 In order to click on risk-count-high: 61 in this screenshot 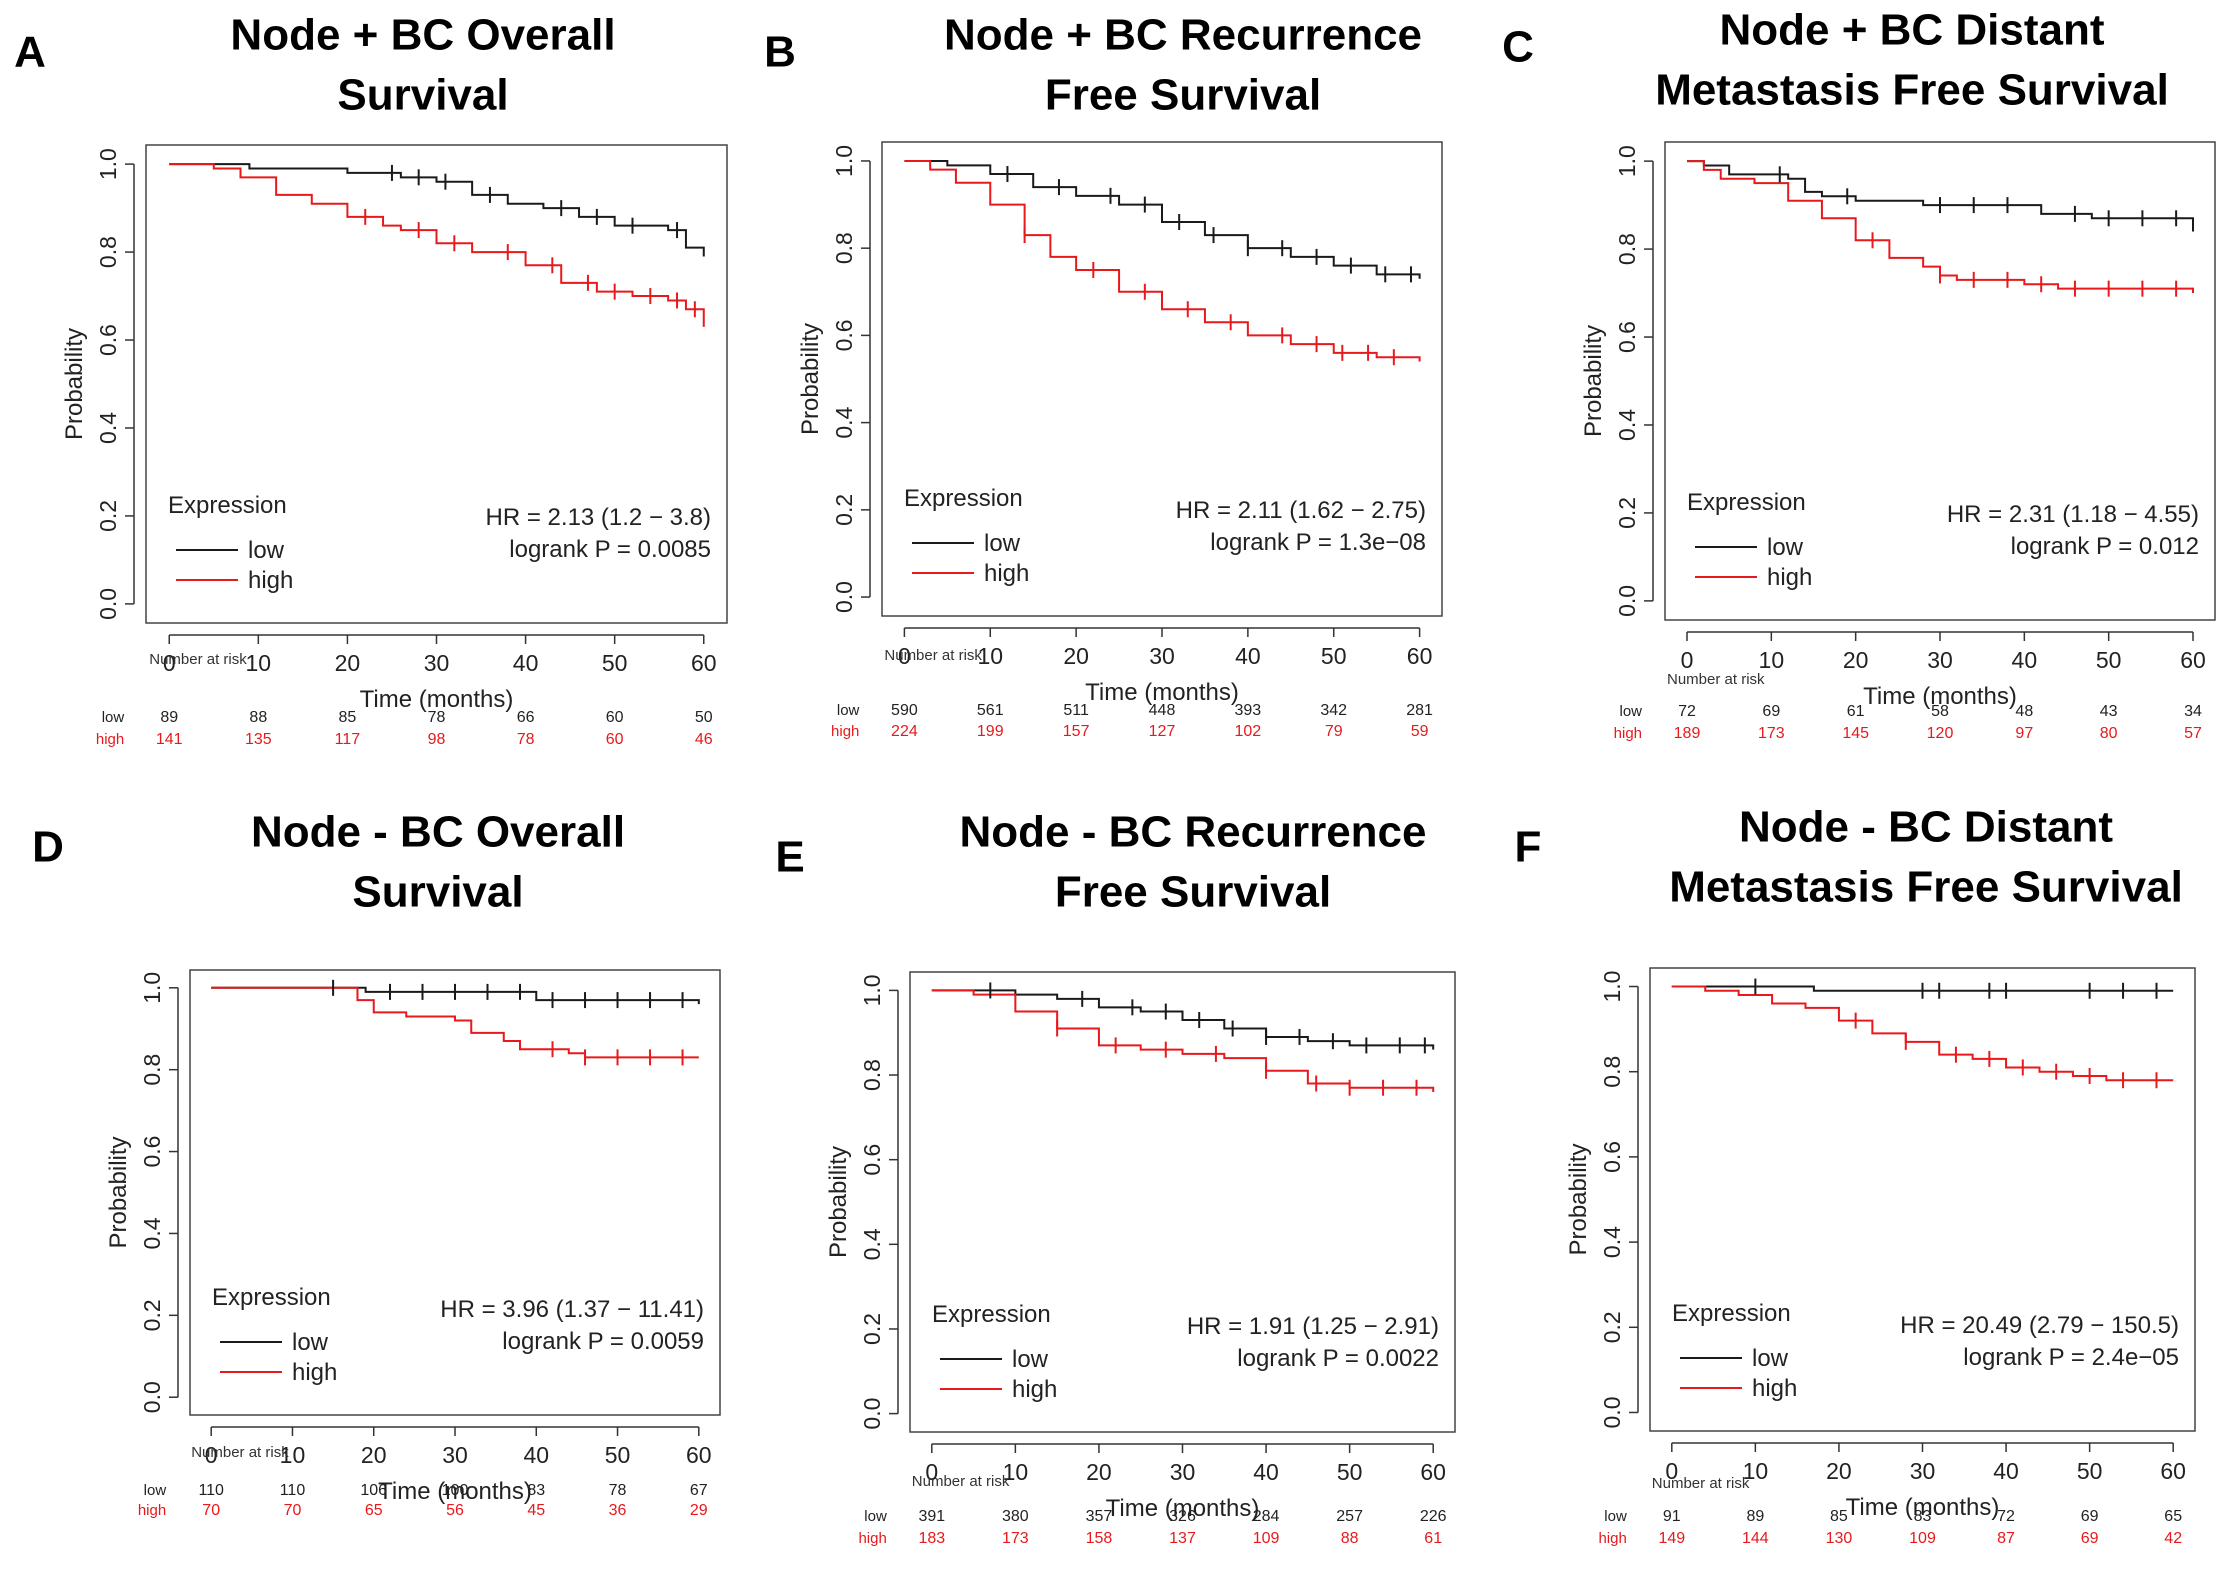, I will do `click(1433, 1538)`.